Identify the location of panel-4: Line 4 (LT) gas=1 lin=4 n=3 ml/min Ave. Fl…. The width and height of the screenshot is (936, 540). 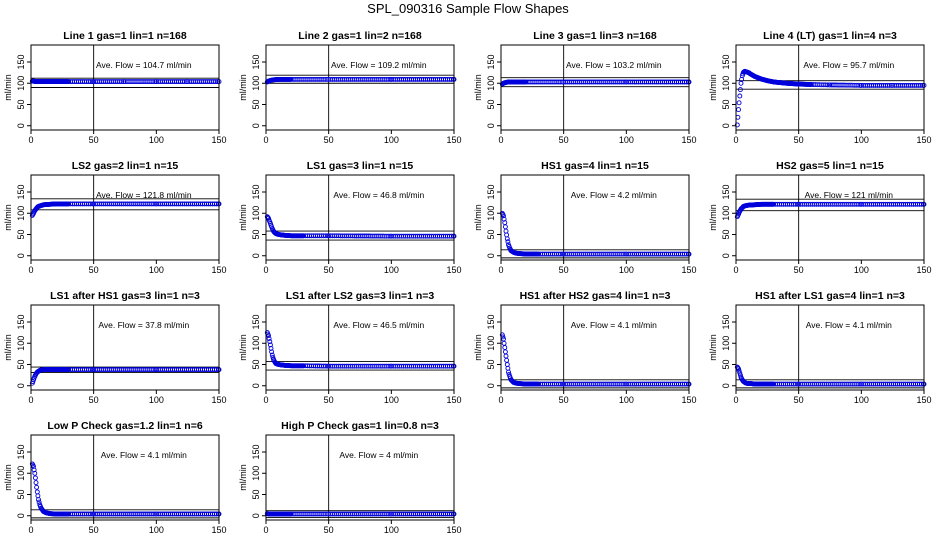
(820, 87).